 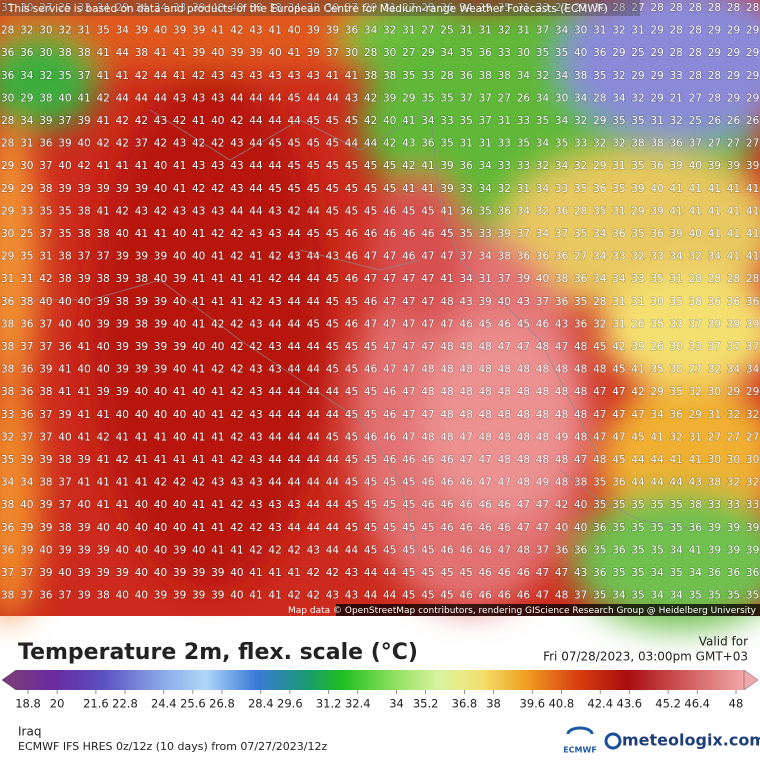 I want to click on grid-value: 25, so click(x=26, y=234).